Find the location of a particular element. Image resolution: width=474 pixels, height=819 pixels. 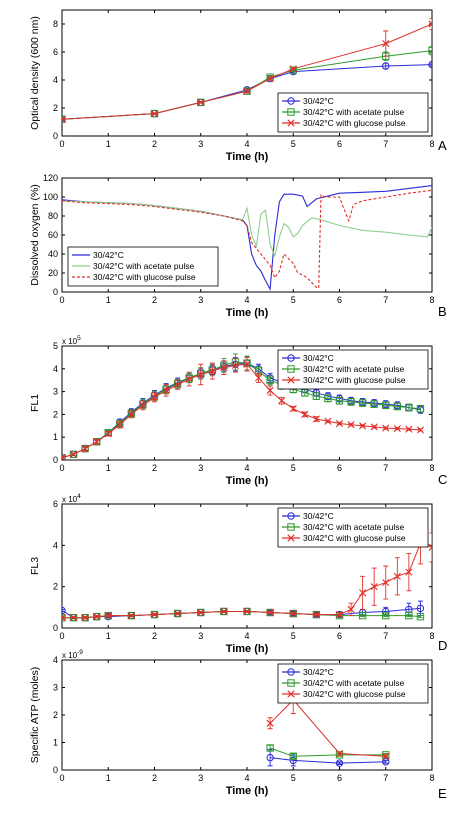

y-tick-label: 60 is located at coordinates (53, 235).